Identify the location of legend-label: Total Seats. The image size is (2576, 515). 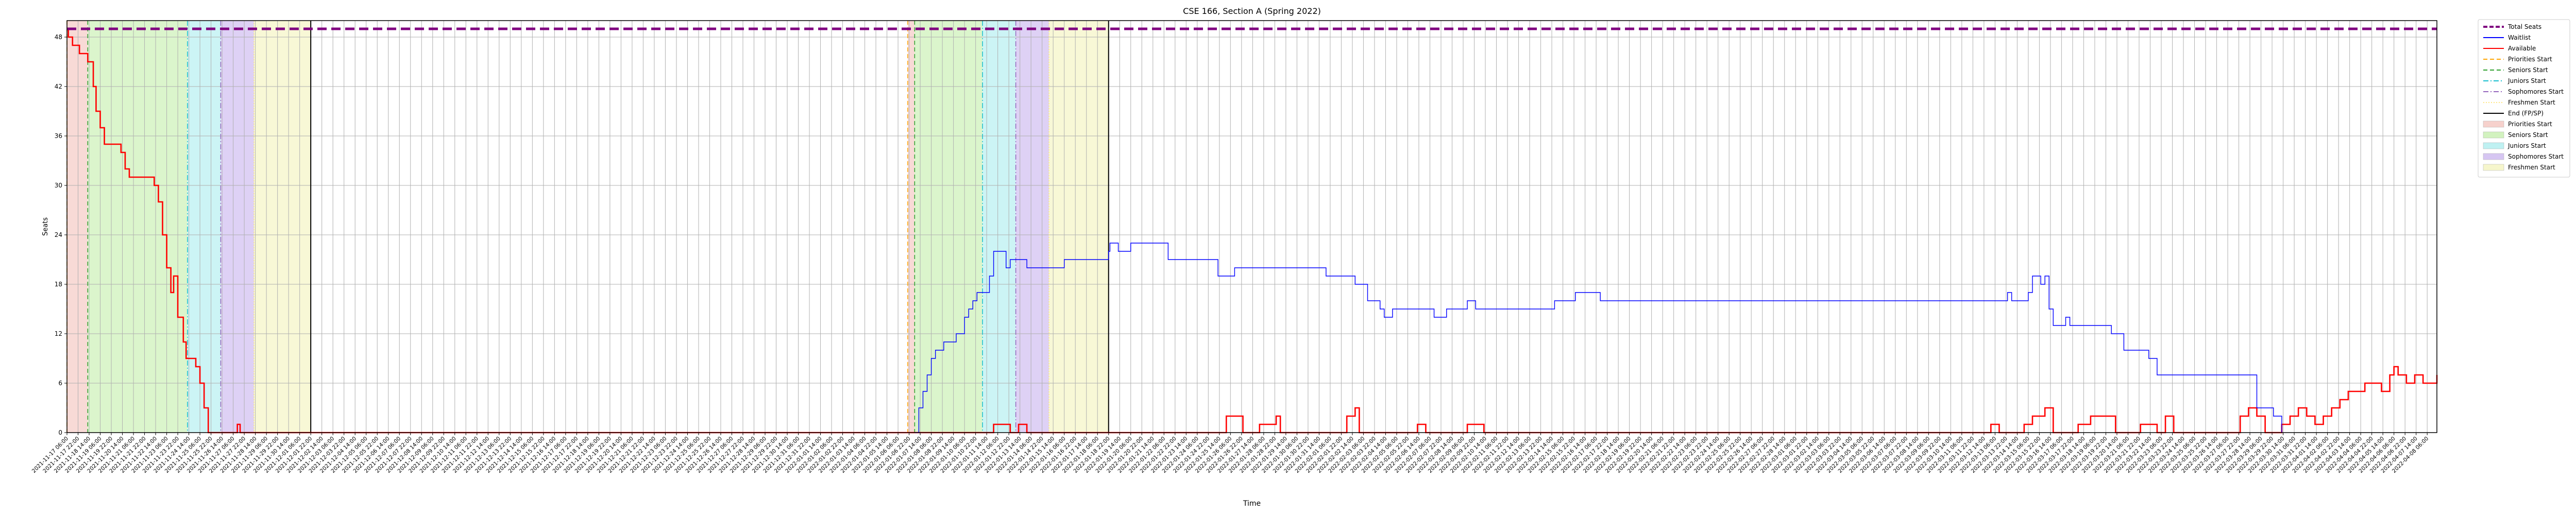
(2524, 27).